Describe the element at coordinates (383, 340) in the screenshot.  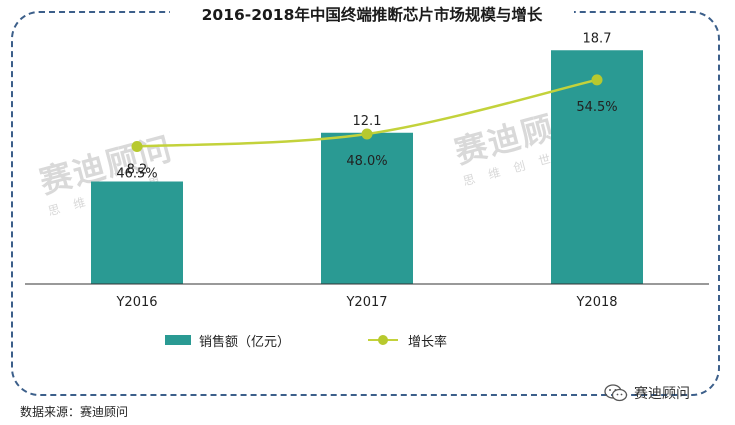
I see `legend-swatch-line` at that location.